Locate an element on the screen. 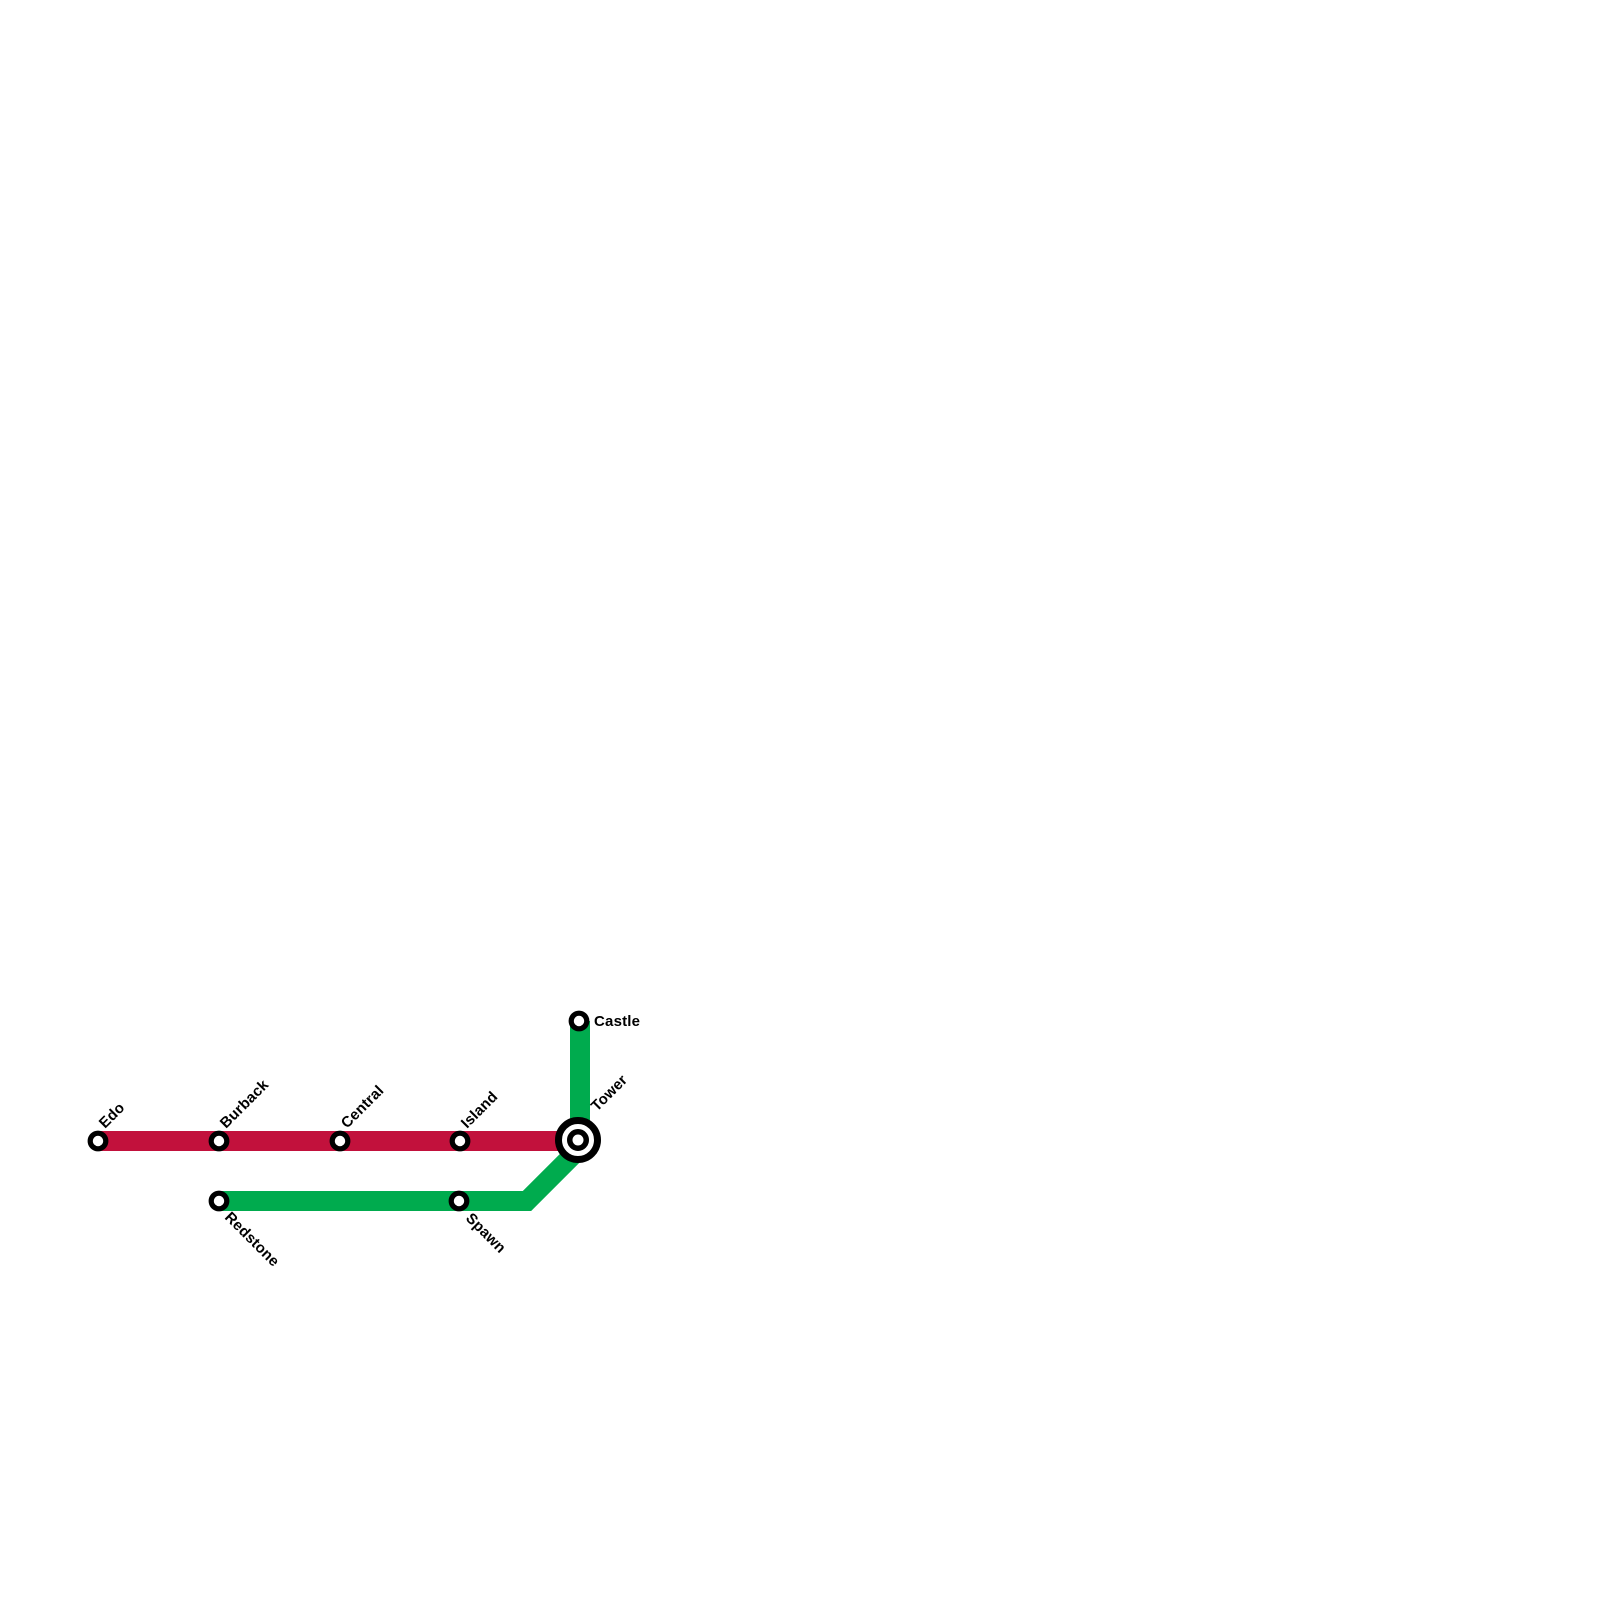 The height and width of the screenshot is (1600, 1600). station-label-central: Central is located at coordinates (363, 1107).